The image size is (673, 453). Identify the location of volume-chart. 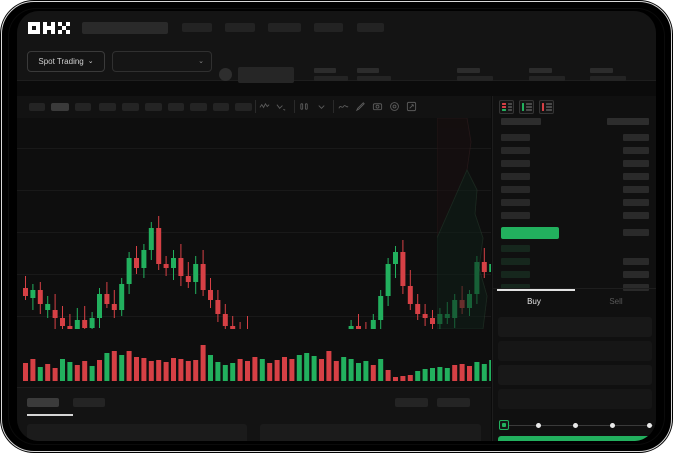
(254, 358).